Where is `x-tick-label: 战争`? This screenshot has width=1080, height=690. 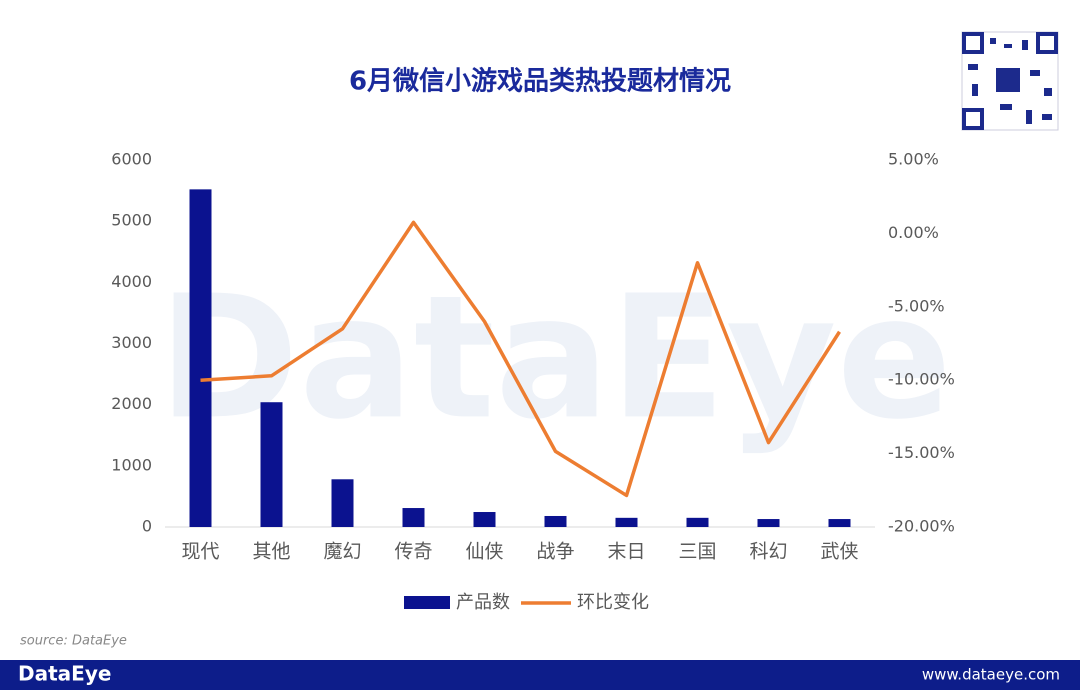 x-tick-label: 战争 is located at coordinates (555, 552).